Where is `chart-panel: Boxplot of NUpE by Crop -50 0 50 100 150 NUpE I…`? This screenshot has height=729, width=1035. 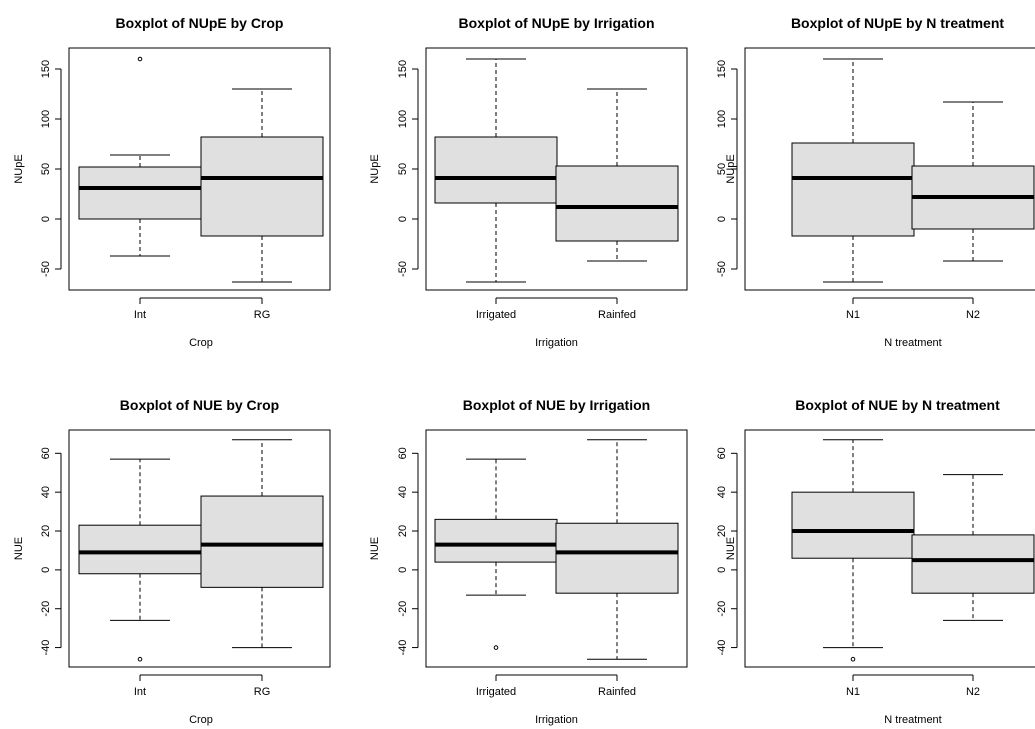 chart-panel: Boxplot of NUpE by Crop -50 0 50 100 150 NUpE I… is located at coordinates (172, 182).